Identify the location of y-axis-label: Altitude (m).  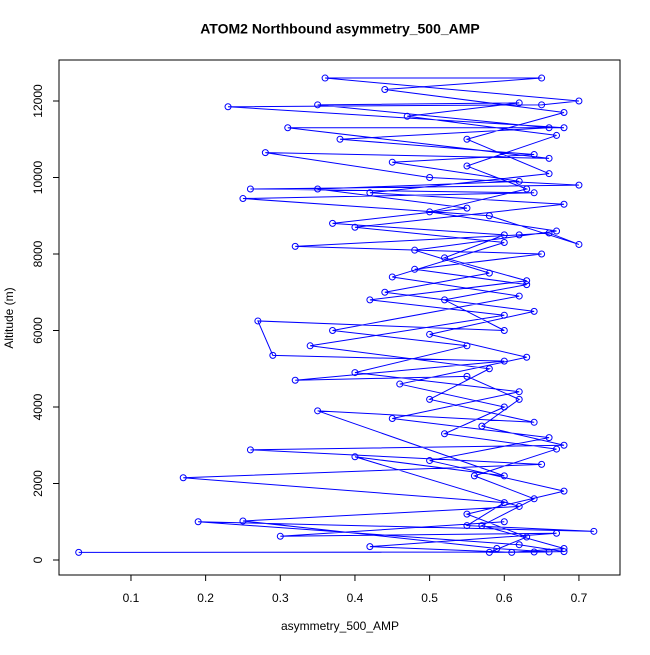
(9, 317).